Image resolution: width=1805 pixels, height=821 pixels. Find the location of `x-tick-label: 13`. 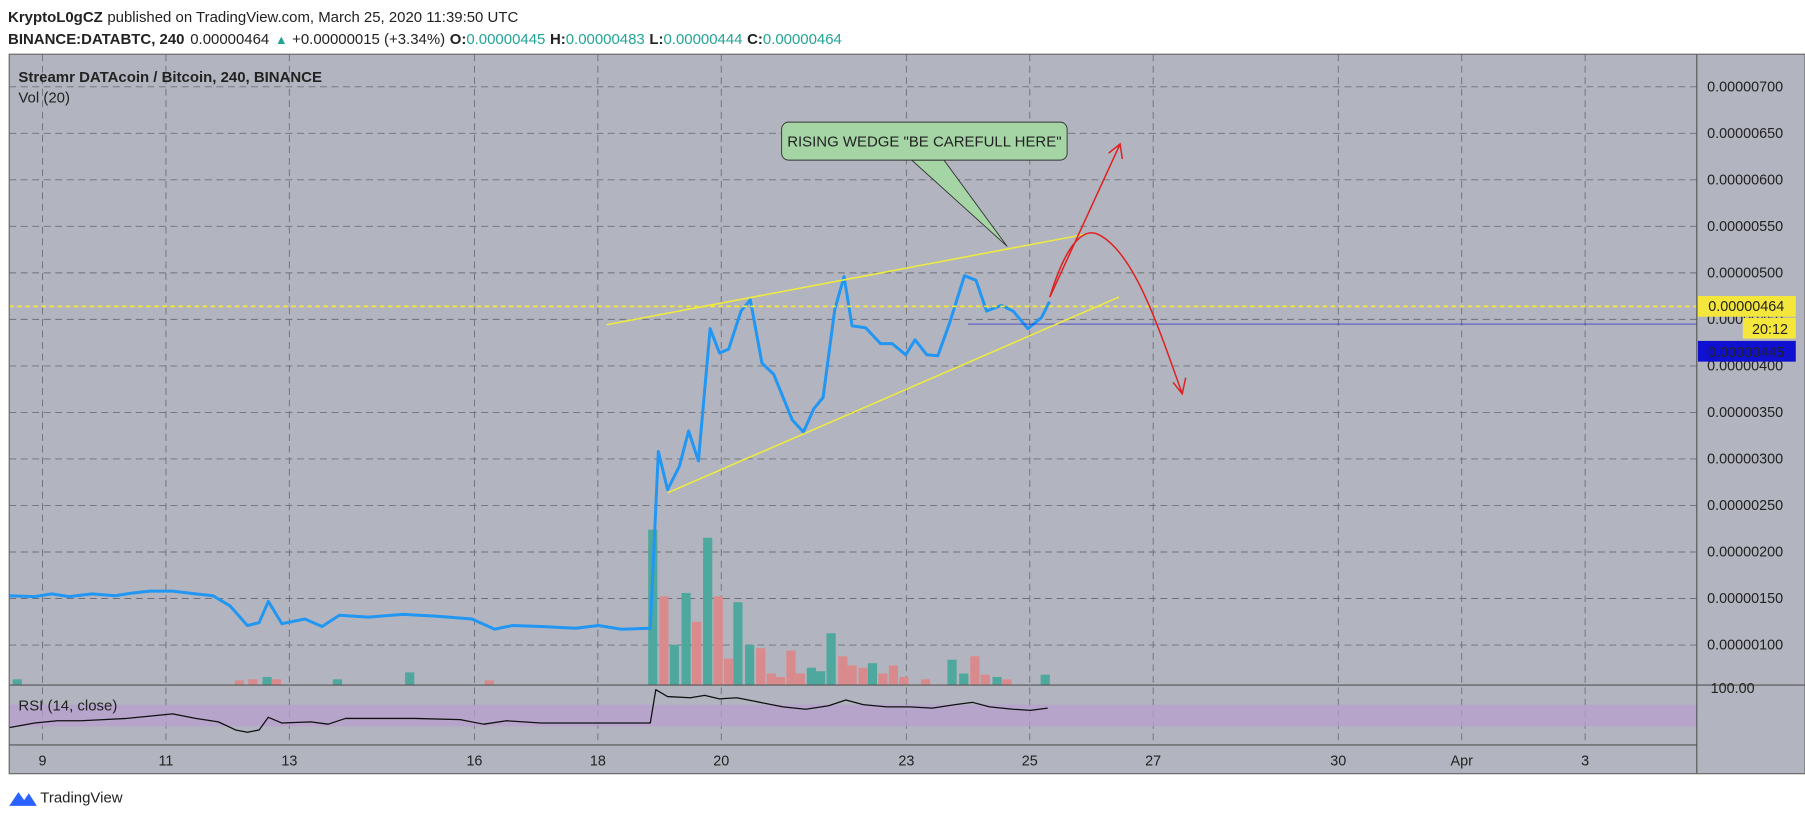

x-tick-label: 13 is located at coordinates (289, 762).